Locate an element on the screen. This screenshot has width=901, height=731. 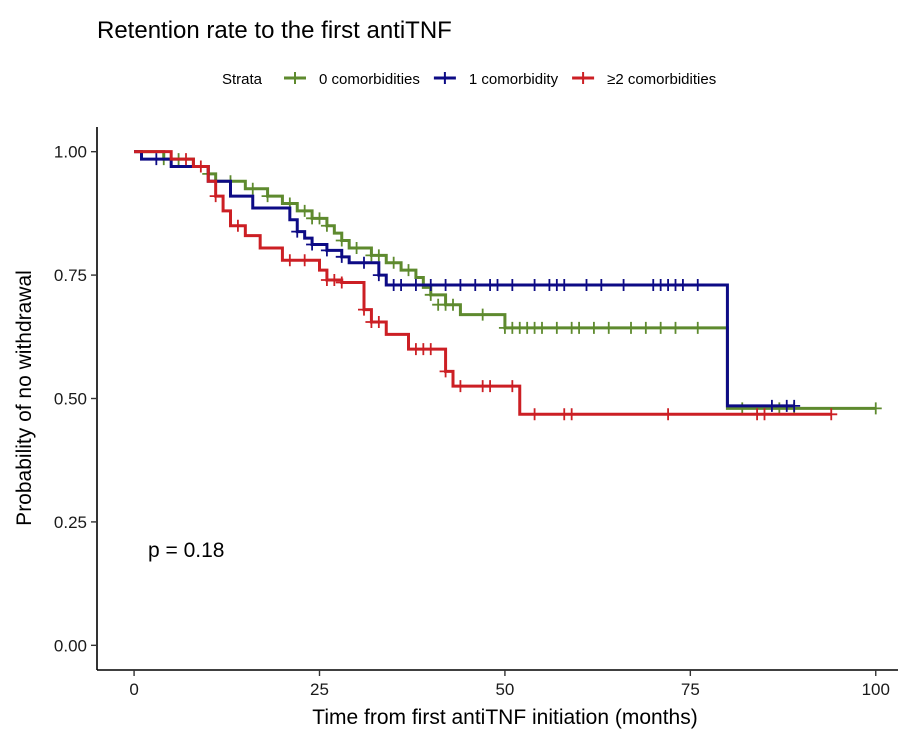
x-tick-label: 0 is located at coordinates (133, 689).